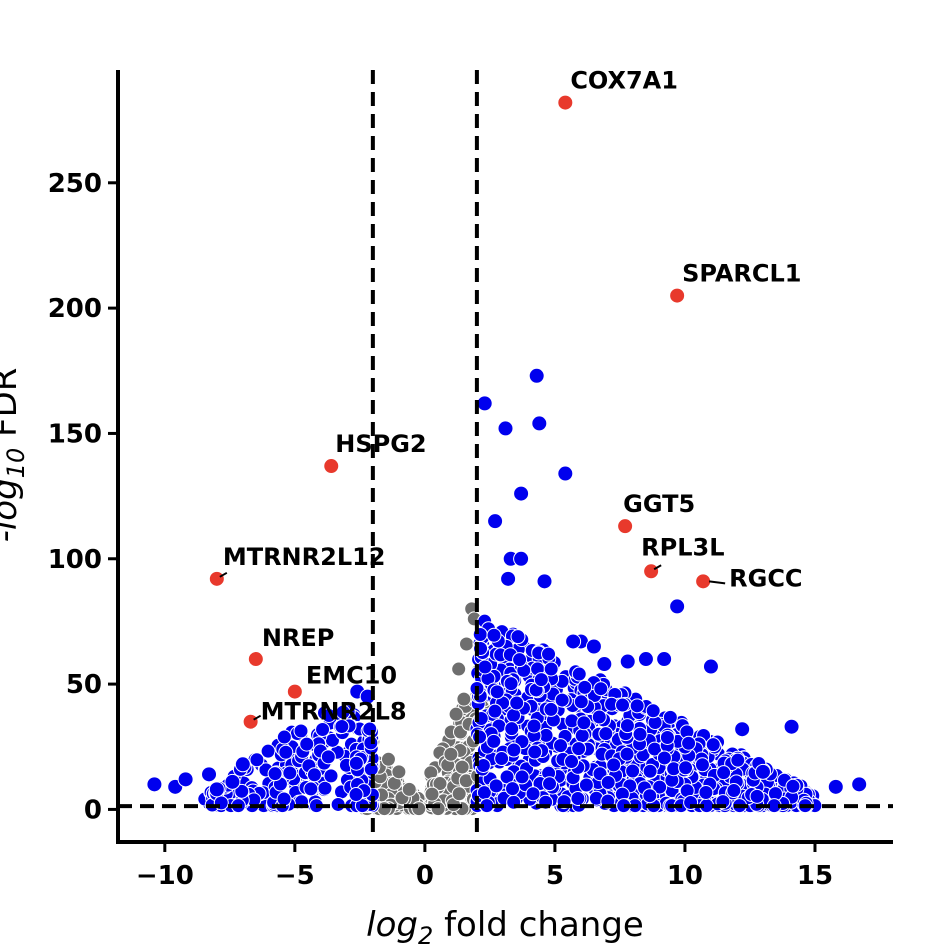  I want to click on gene-label: COX7A1, so click(624, 81).